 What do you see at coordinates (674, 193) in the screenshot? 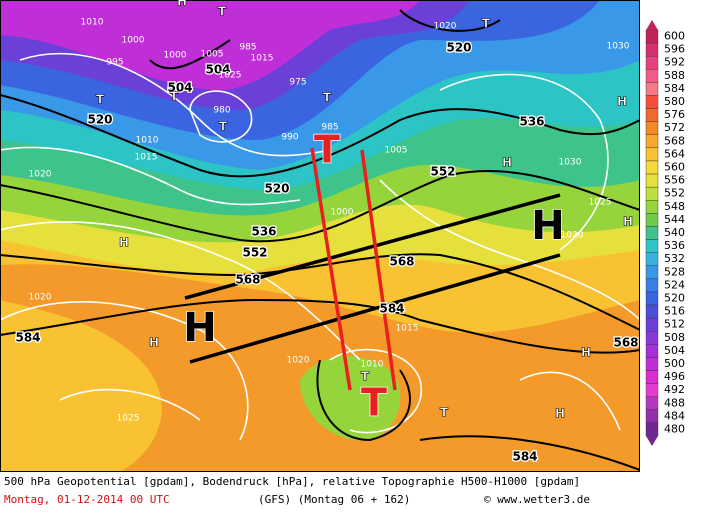
I see `legend-label: 552` at bounding box center [674, 193].